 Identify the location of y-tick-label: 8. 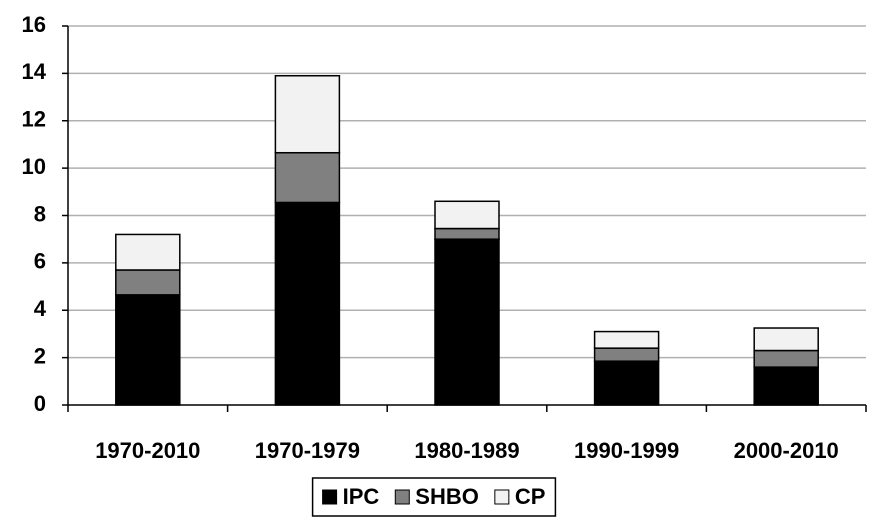
(40, 213).